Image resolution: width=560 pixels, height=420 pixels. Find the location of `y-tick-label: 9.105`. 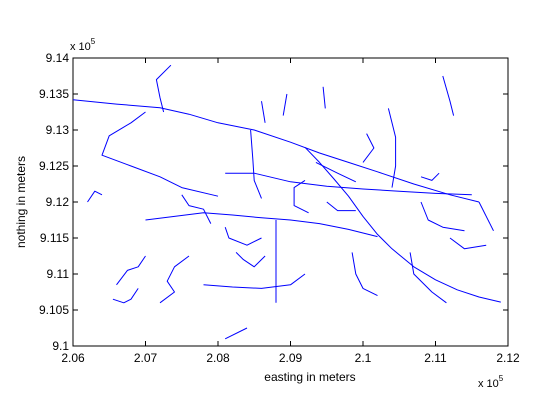

y-tick-label: 9.105 is located at coordinates (54, 310).